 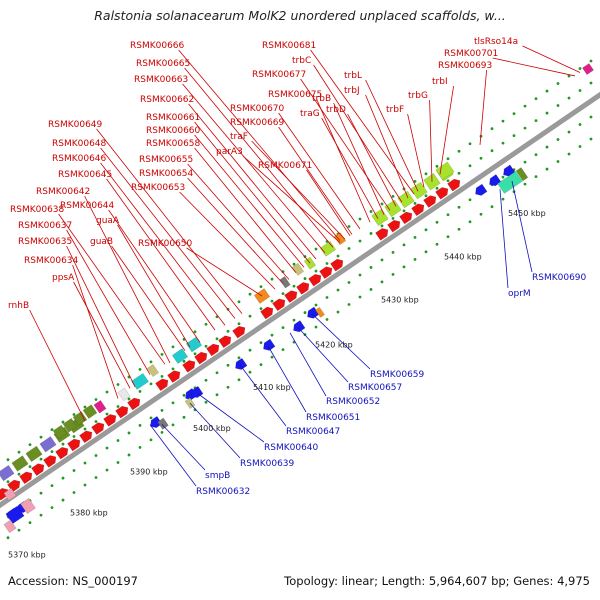 I want to click on gene-label: guaA, so click(x=108, y=221).